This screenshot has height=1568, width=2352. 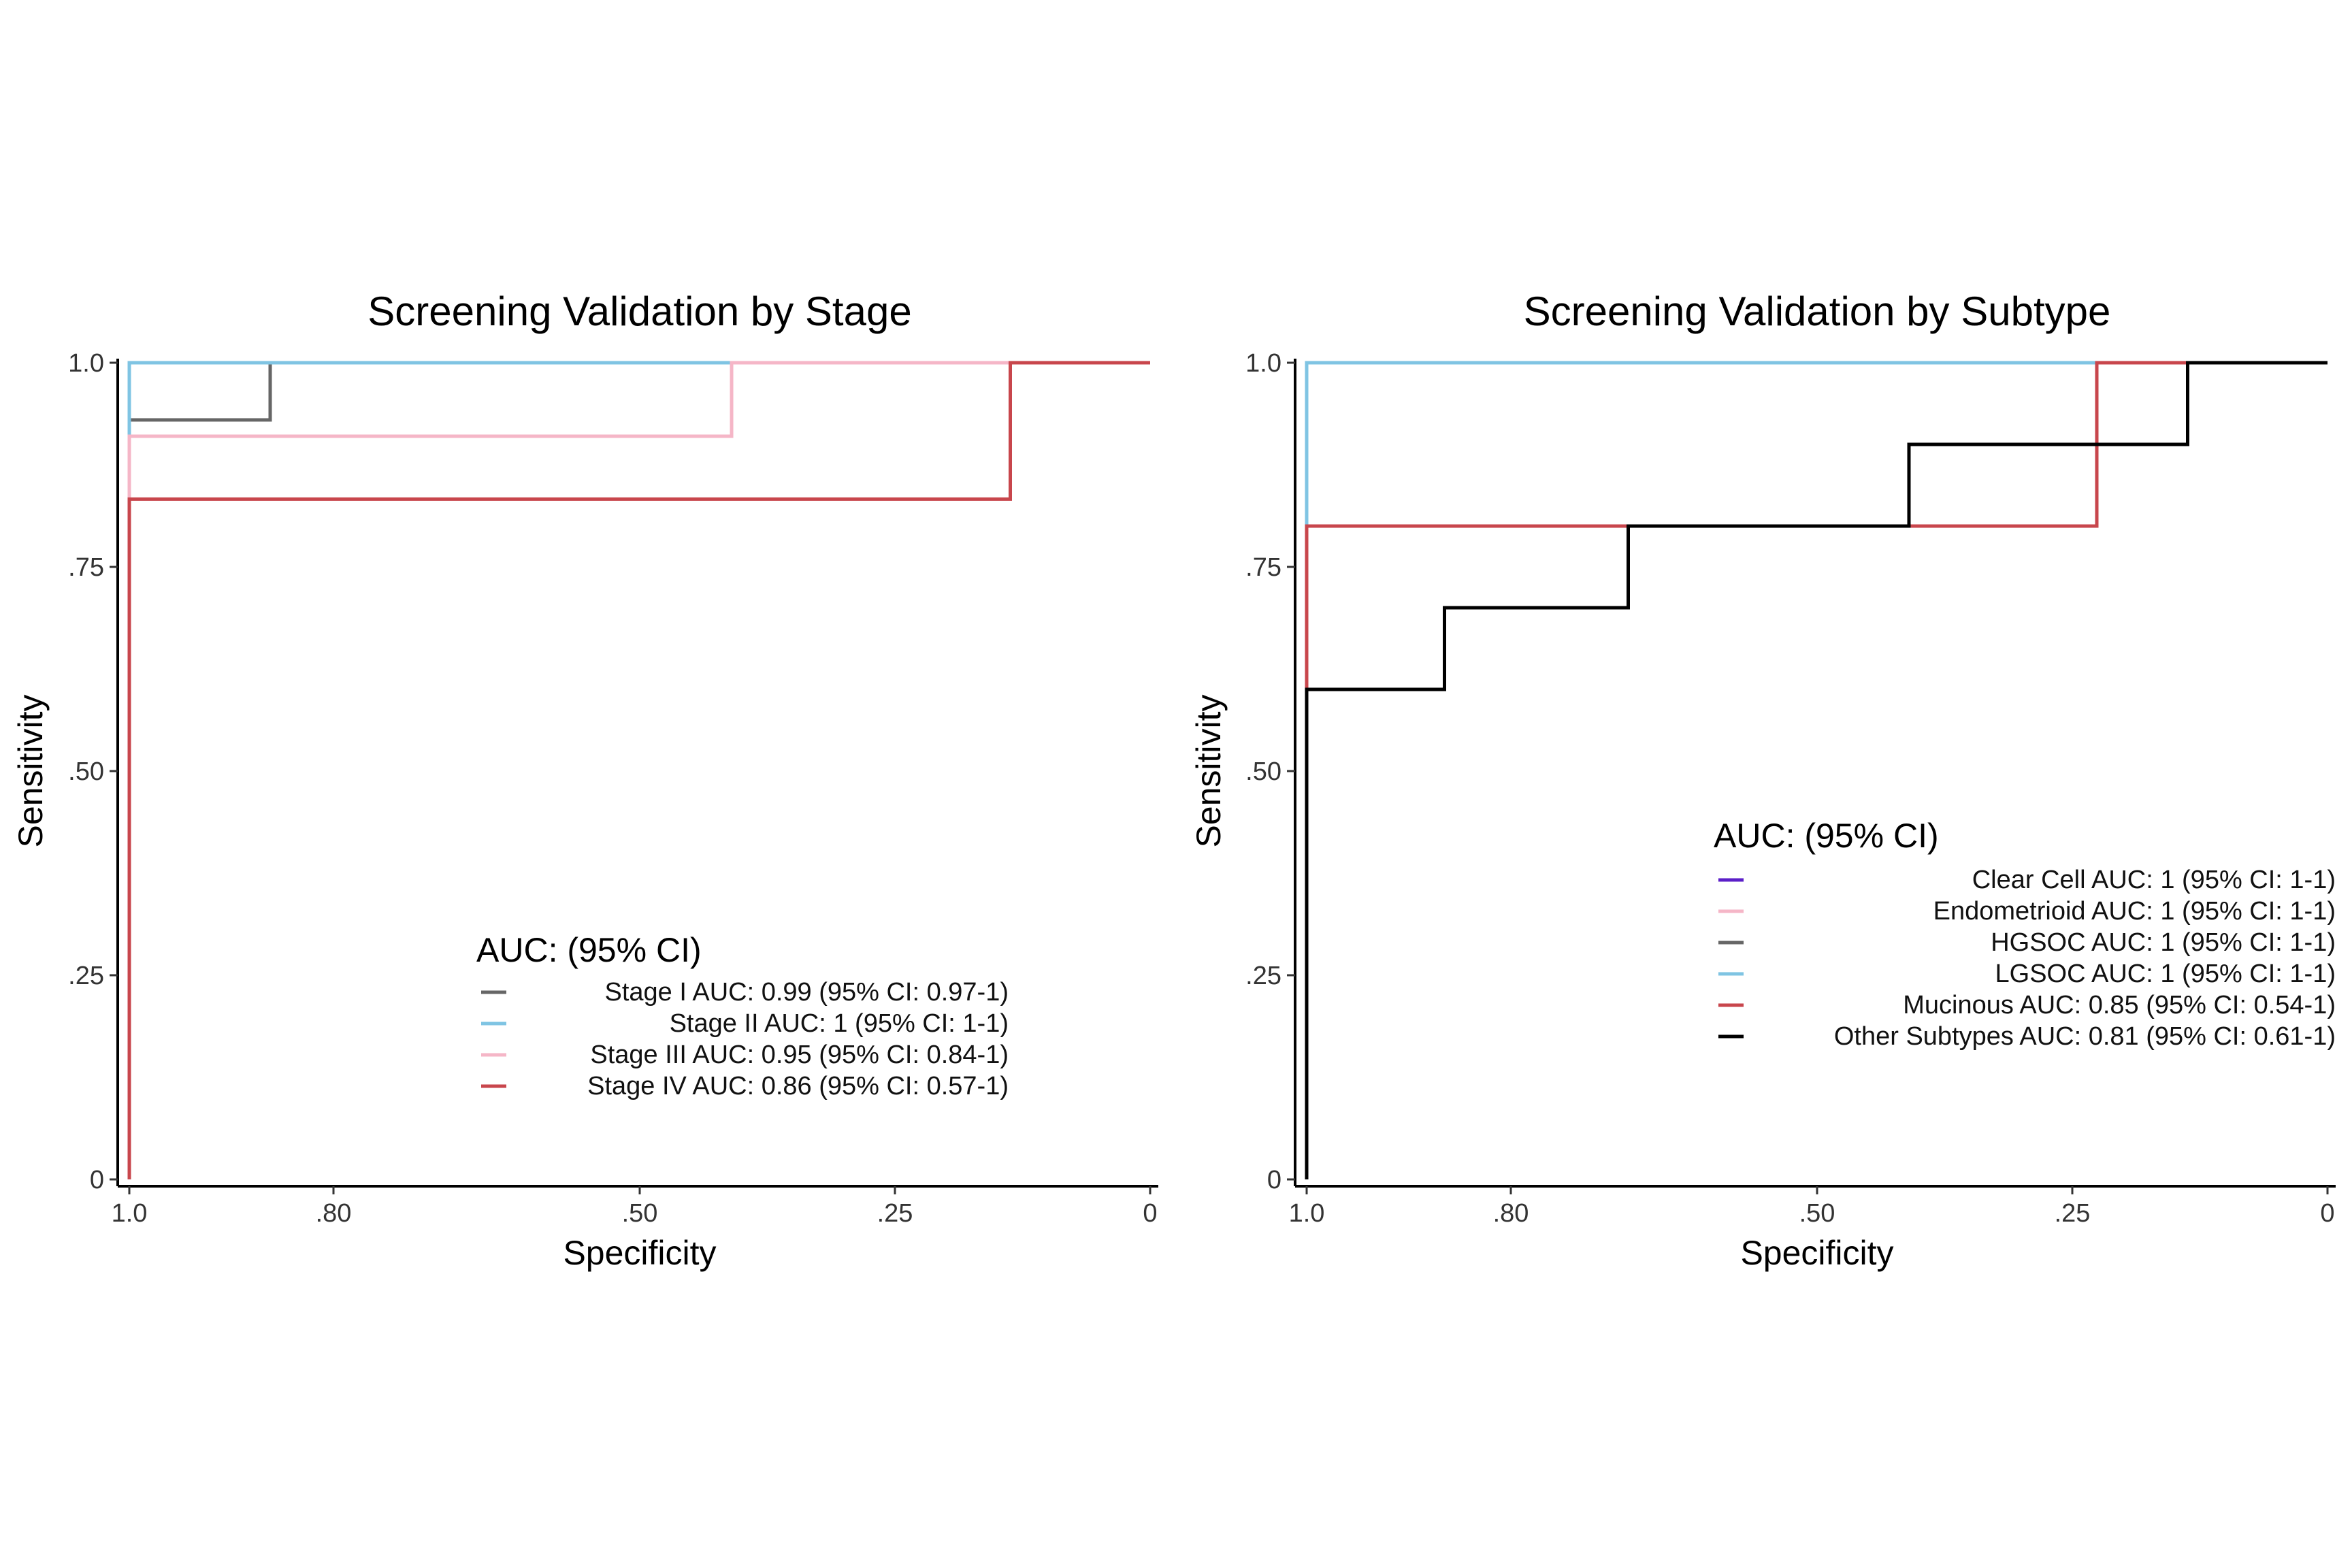 What do you see at coordinates (2154, 880) in the screenshot?
I see `legend-label-0: Clear Cell AUC: 1 (95% CI: 1-1)` at bounding box center [2154, 880].